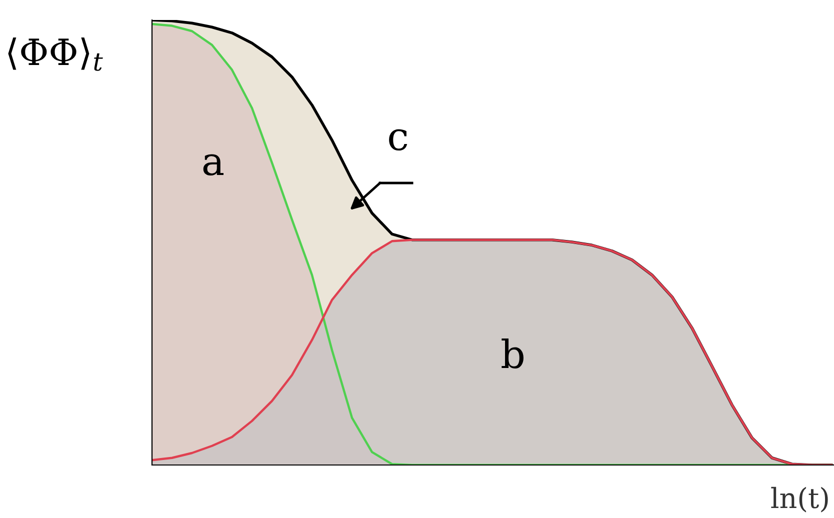  I want to click on annotation: c, so click(398, 140).